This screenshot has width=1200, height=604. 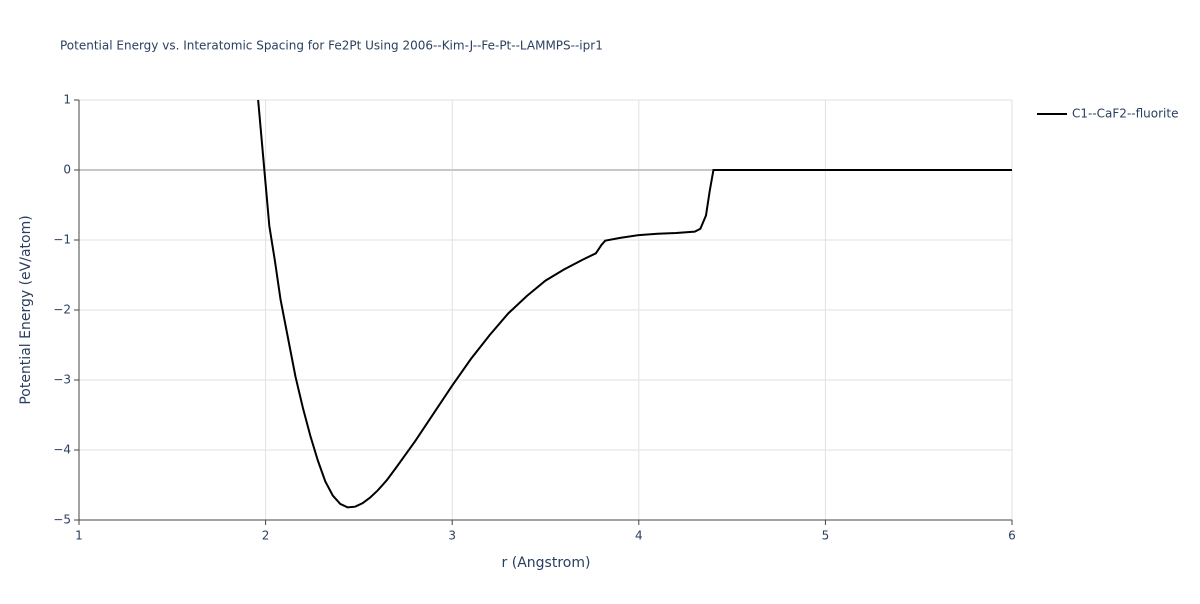 What do you see at coordinates (62, 240) in the screenshot?
I see `y-tick-label: −1` at bounding box center [62, 240].